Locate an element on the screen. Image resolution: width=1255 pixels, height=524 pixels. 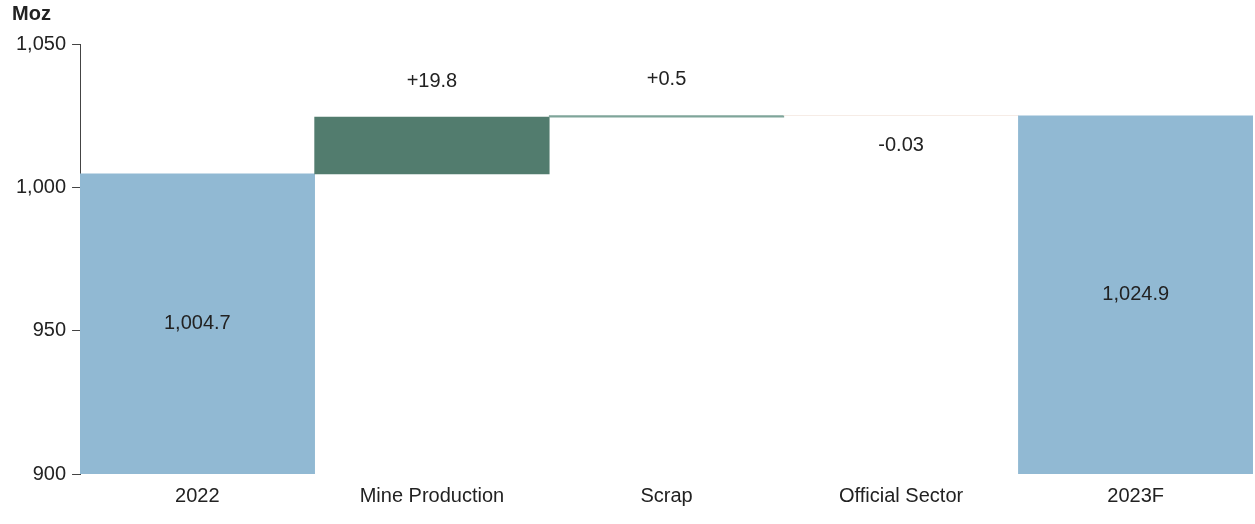
x-tick-label: 2023F is located at coordinates (1136, 494).